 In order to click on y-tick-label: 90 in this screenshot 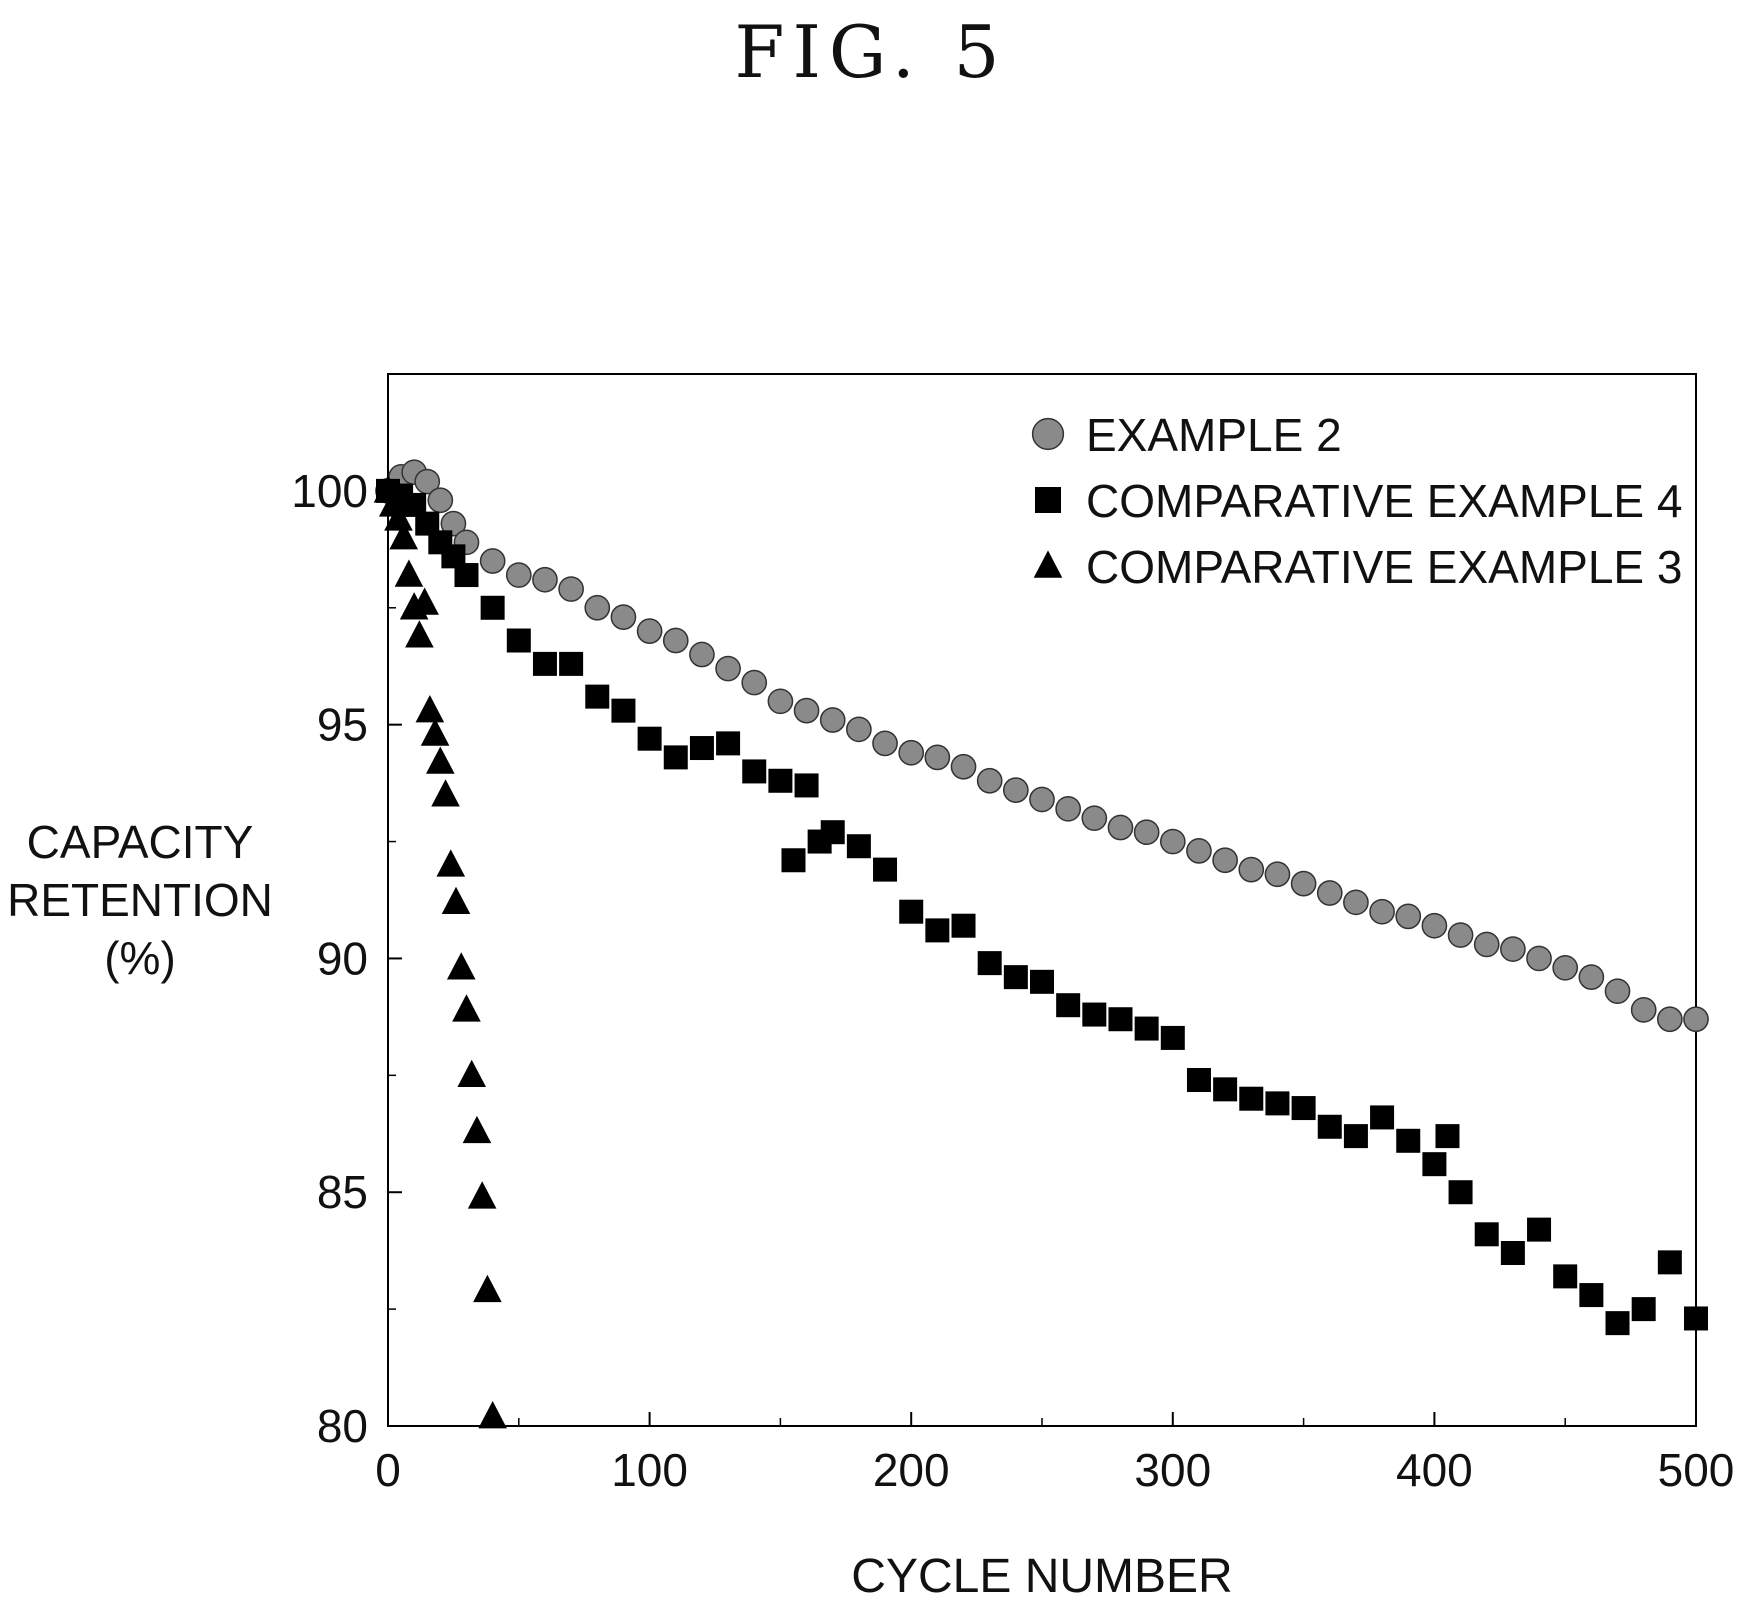, I will do `click(342, 958)`.